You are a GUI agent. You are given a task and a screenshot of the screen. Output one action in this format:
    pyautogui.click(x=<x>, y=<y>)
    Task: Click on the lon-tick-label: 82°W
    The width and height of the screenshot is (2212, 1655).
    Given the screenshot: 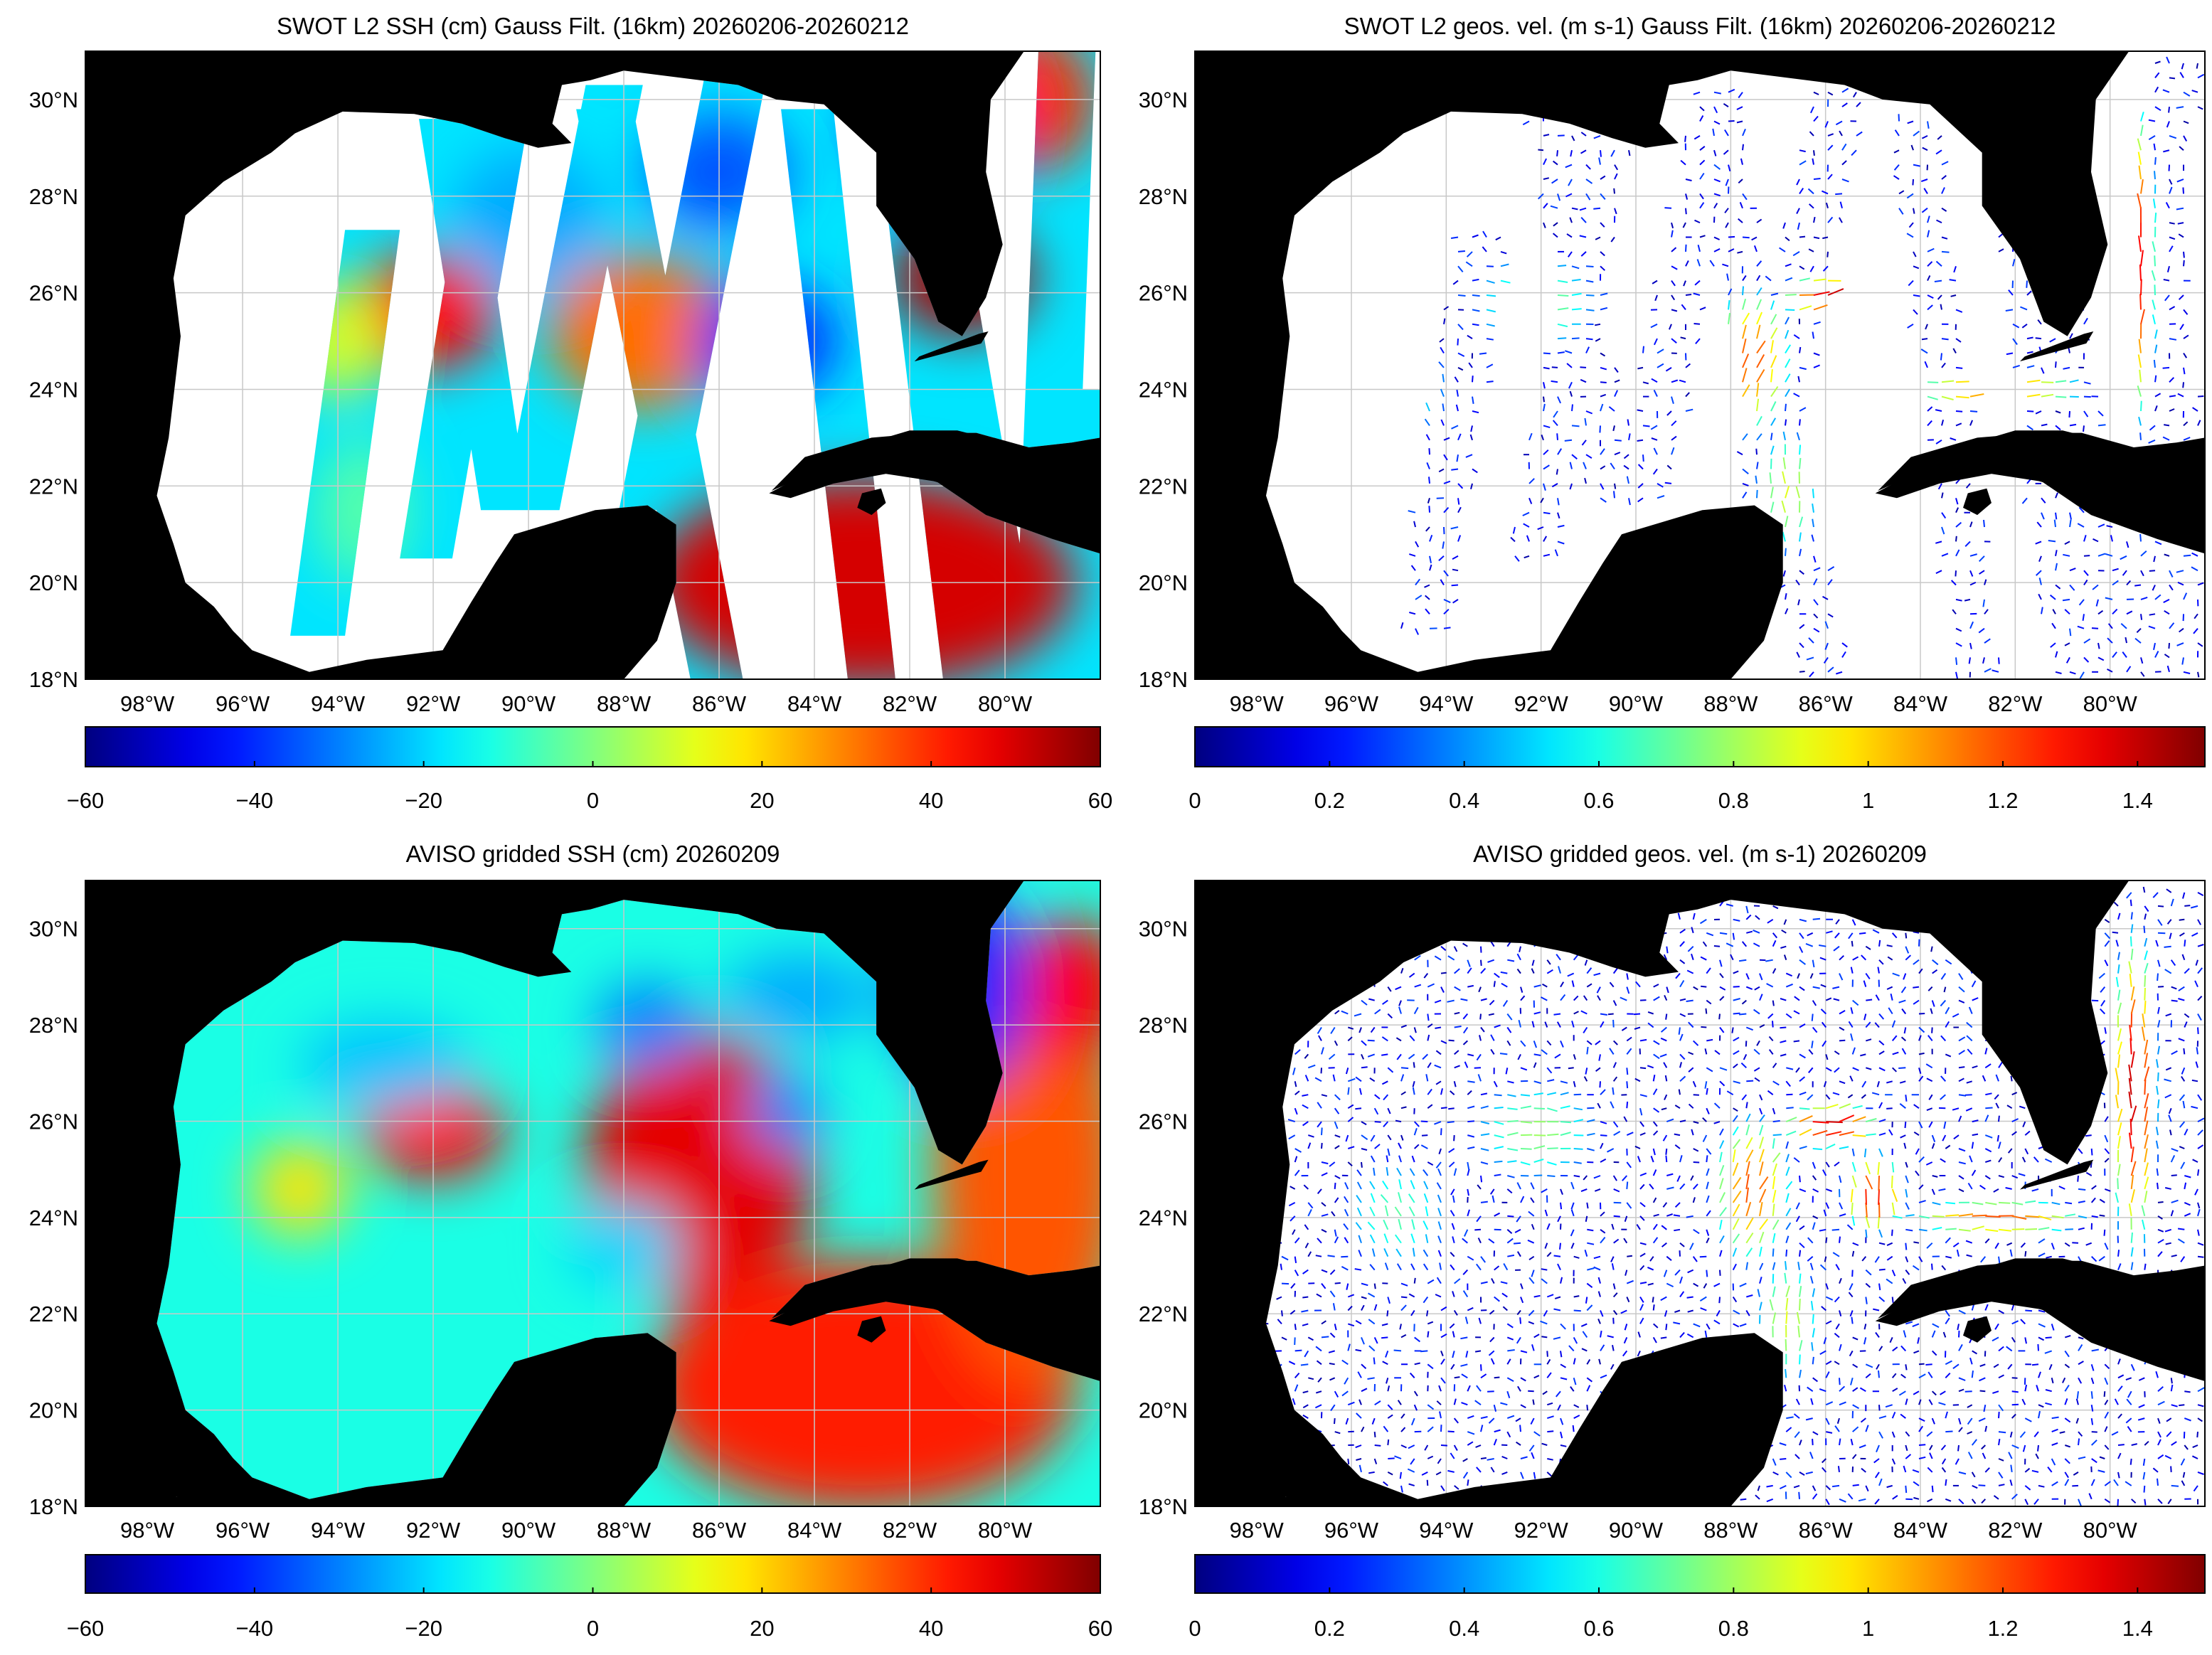 What is the action you would take?
    pyautogui.click(x=910, y=1530)
    